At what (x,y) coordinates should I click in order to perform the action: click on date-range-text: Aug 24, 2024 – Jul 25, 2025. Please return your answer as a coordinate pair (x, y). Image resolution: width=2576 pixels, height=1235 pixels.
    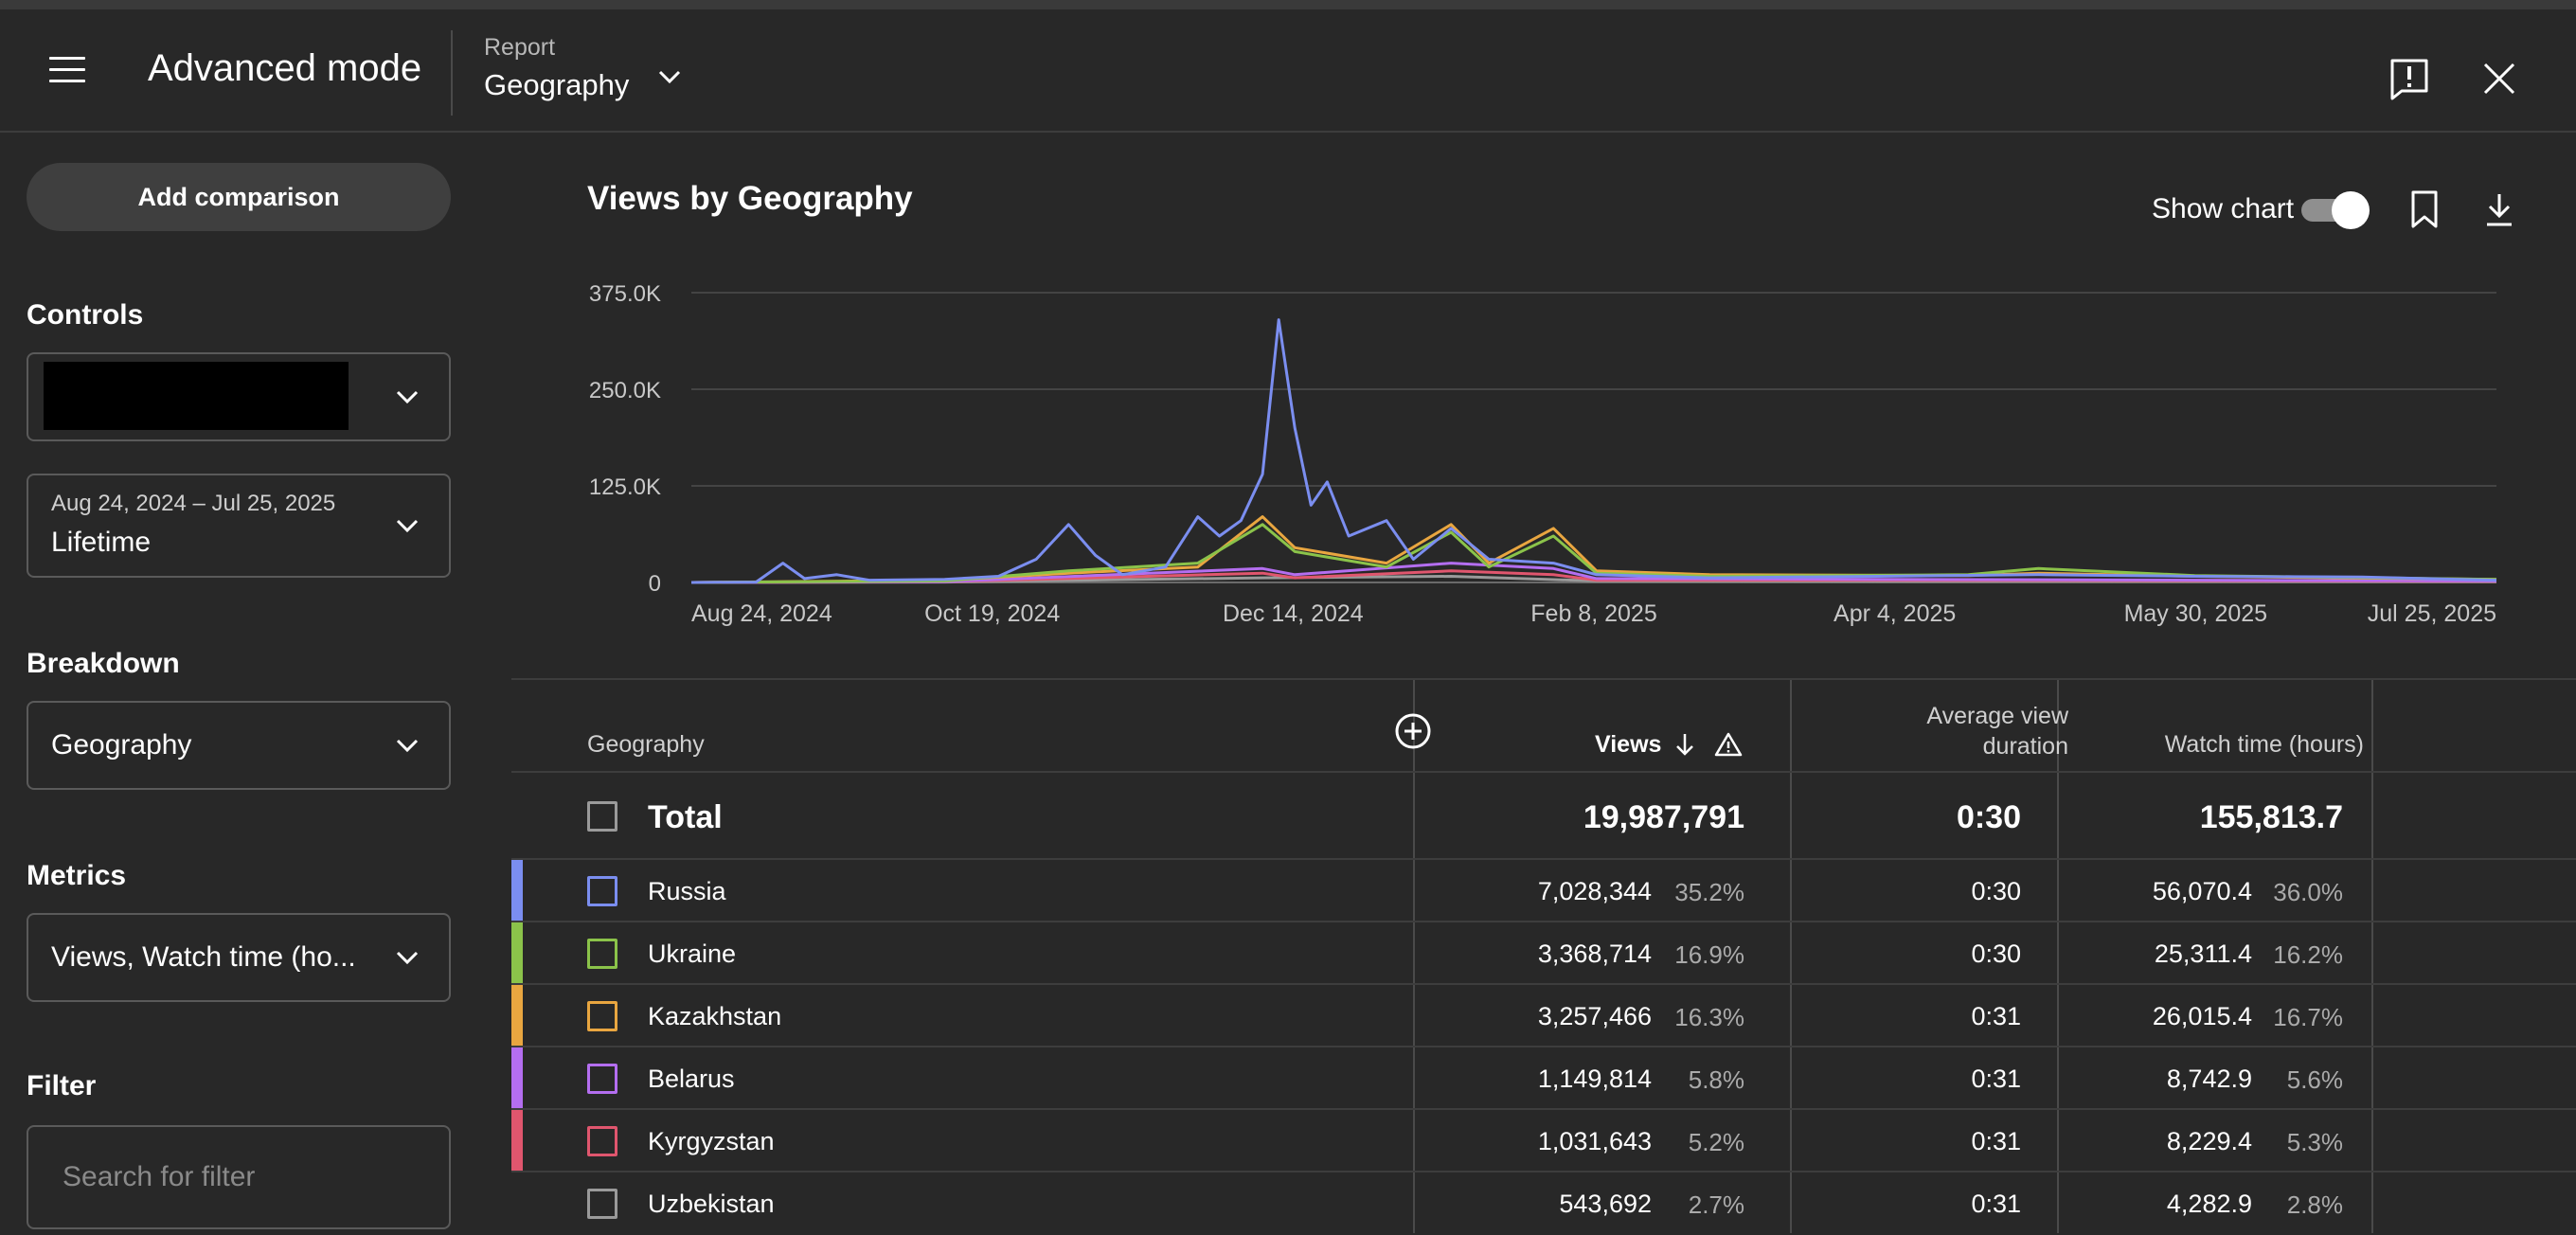
    Looking at the image, I should click on (193, 504).